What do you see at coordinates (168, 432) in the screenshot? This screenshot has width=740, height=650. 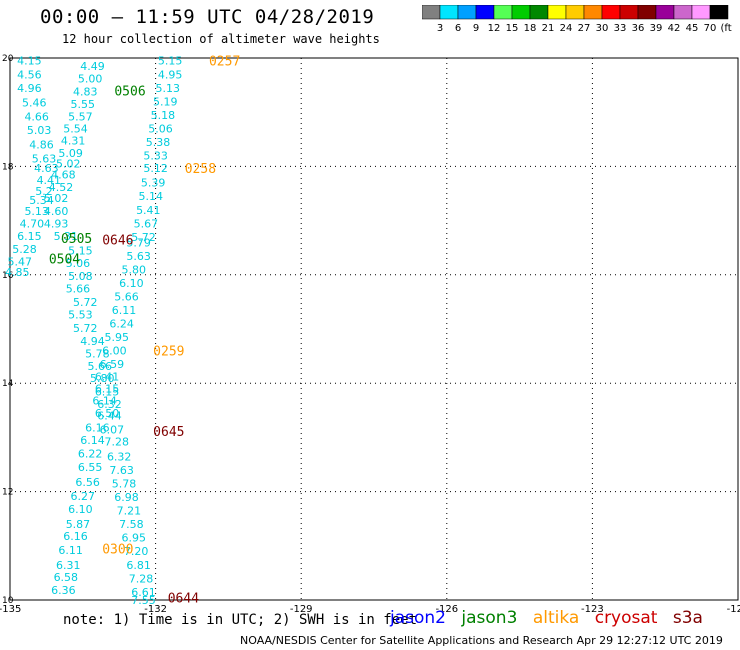 I see `pass-time-label: 0645` at bounding box center [168, 432].